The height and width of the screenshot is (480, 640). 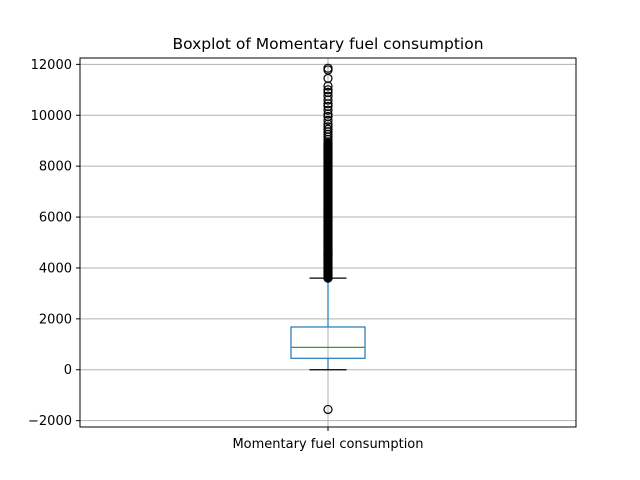 I want to click on y-tick-label: −2000, so click(x=50, y=421).